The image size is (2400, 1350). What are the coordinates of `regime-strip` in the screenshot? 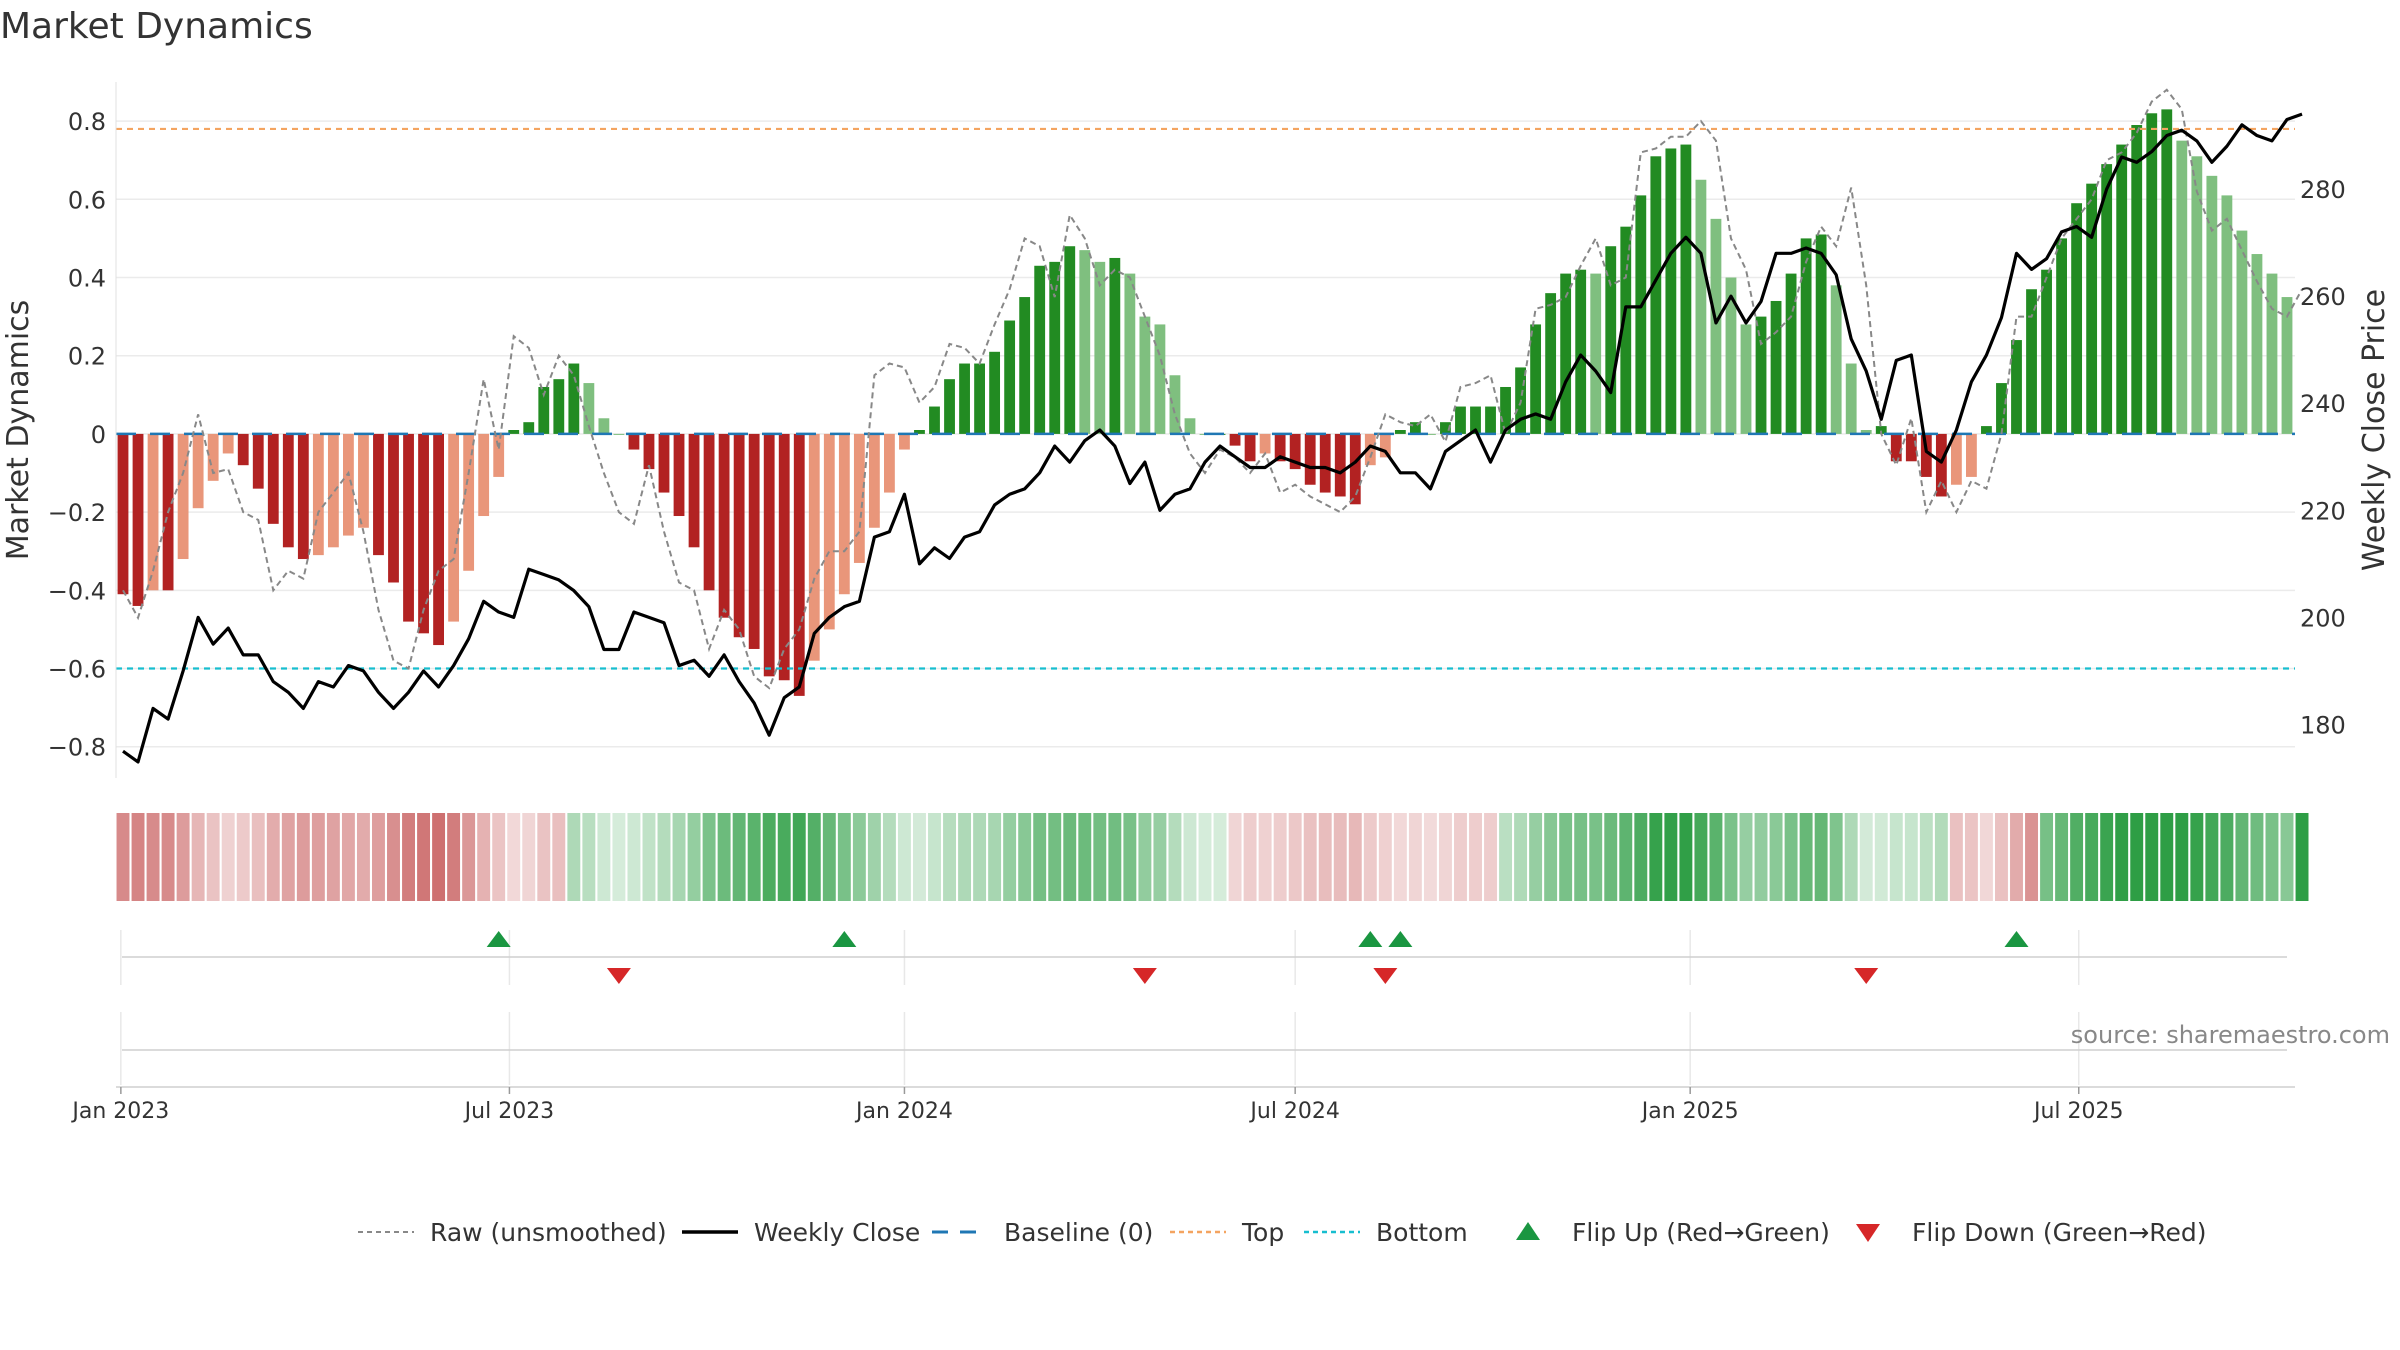 It's located at (1212, 857).